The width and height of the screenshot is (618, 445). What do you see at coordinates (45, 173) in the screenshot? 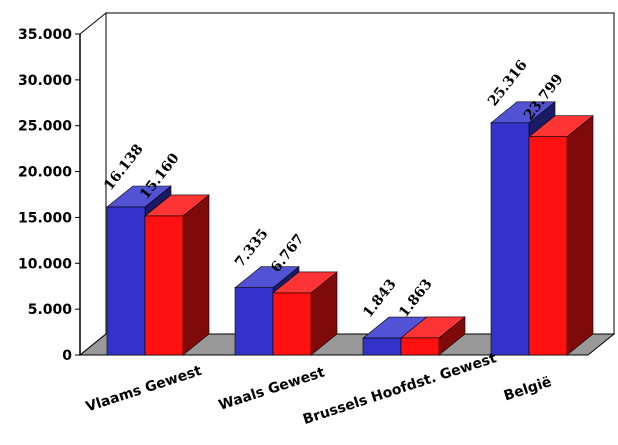
I see `y-tick-label: 20.000` at bounding box center [45, 173].